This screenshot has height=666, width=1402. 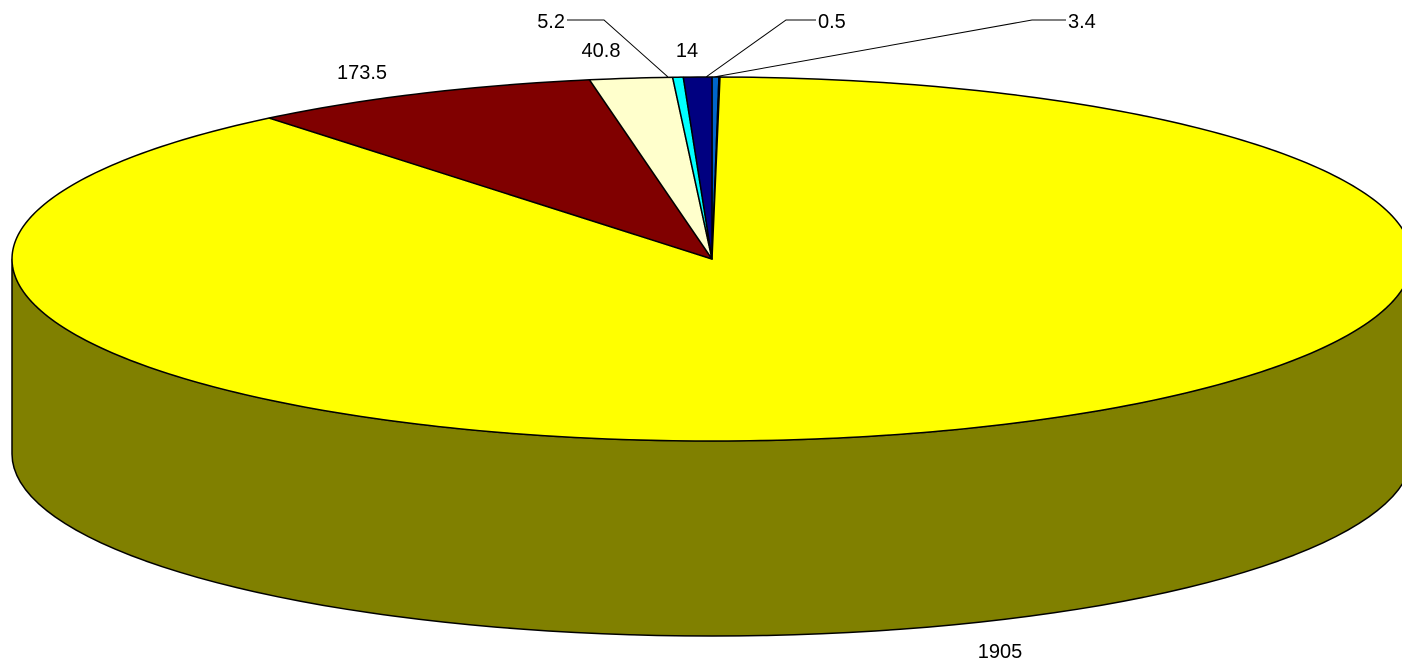 What do you see at coordinates (1082, 22) in the screenshot?
I see `data-label: 3.4` at bounding box center [1082, 22].